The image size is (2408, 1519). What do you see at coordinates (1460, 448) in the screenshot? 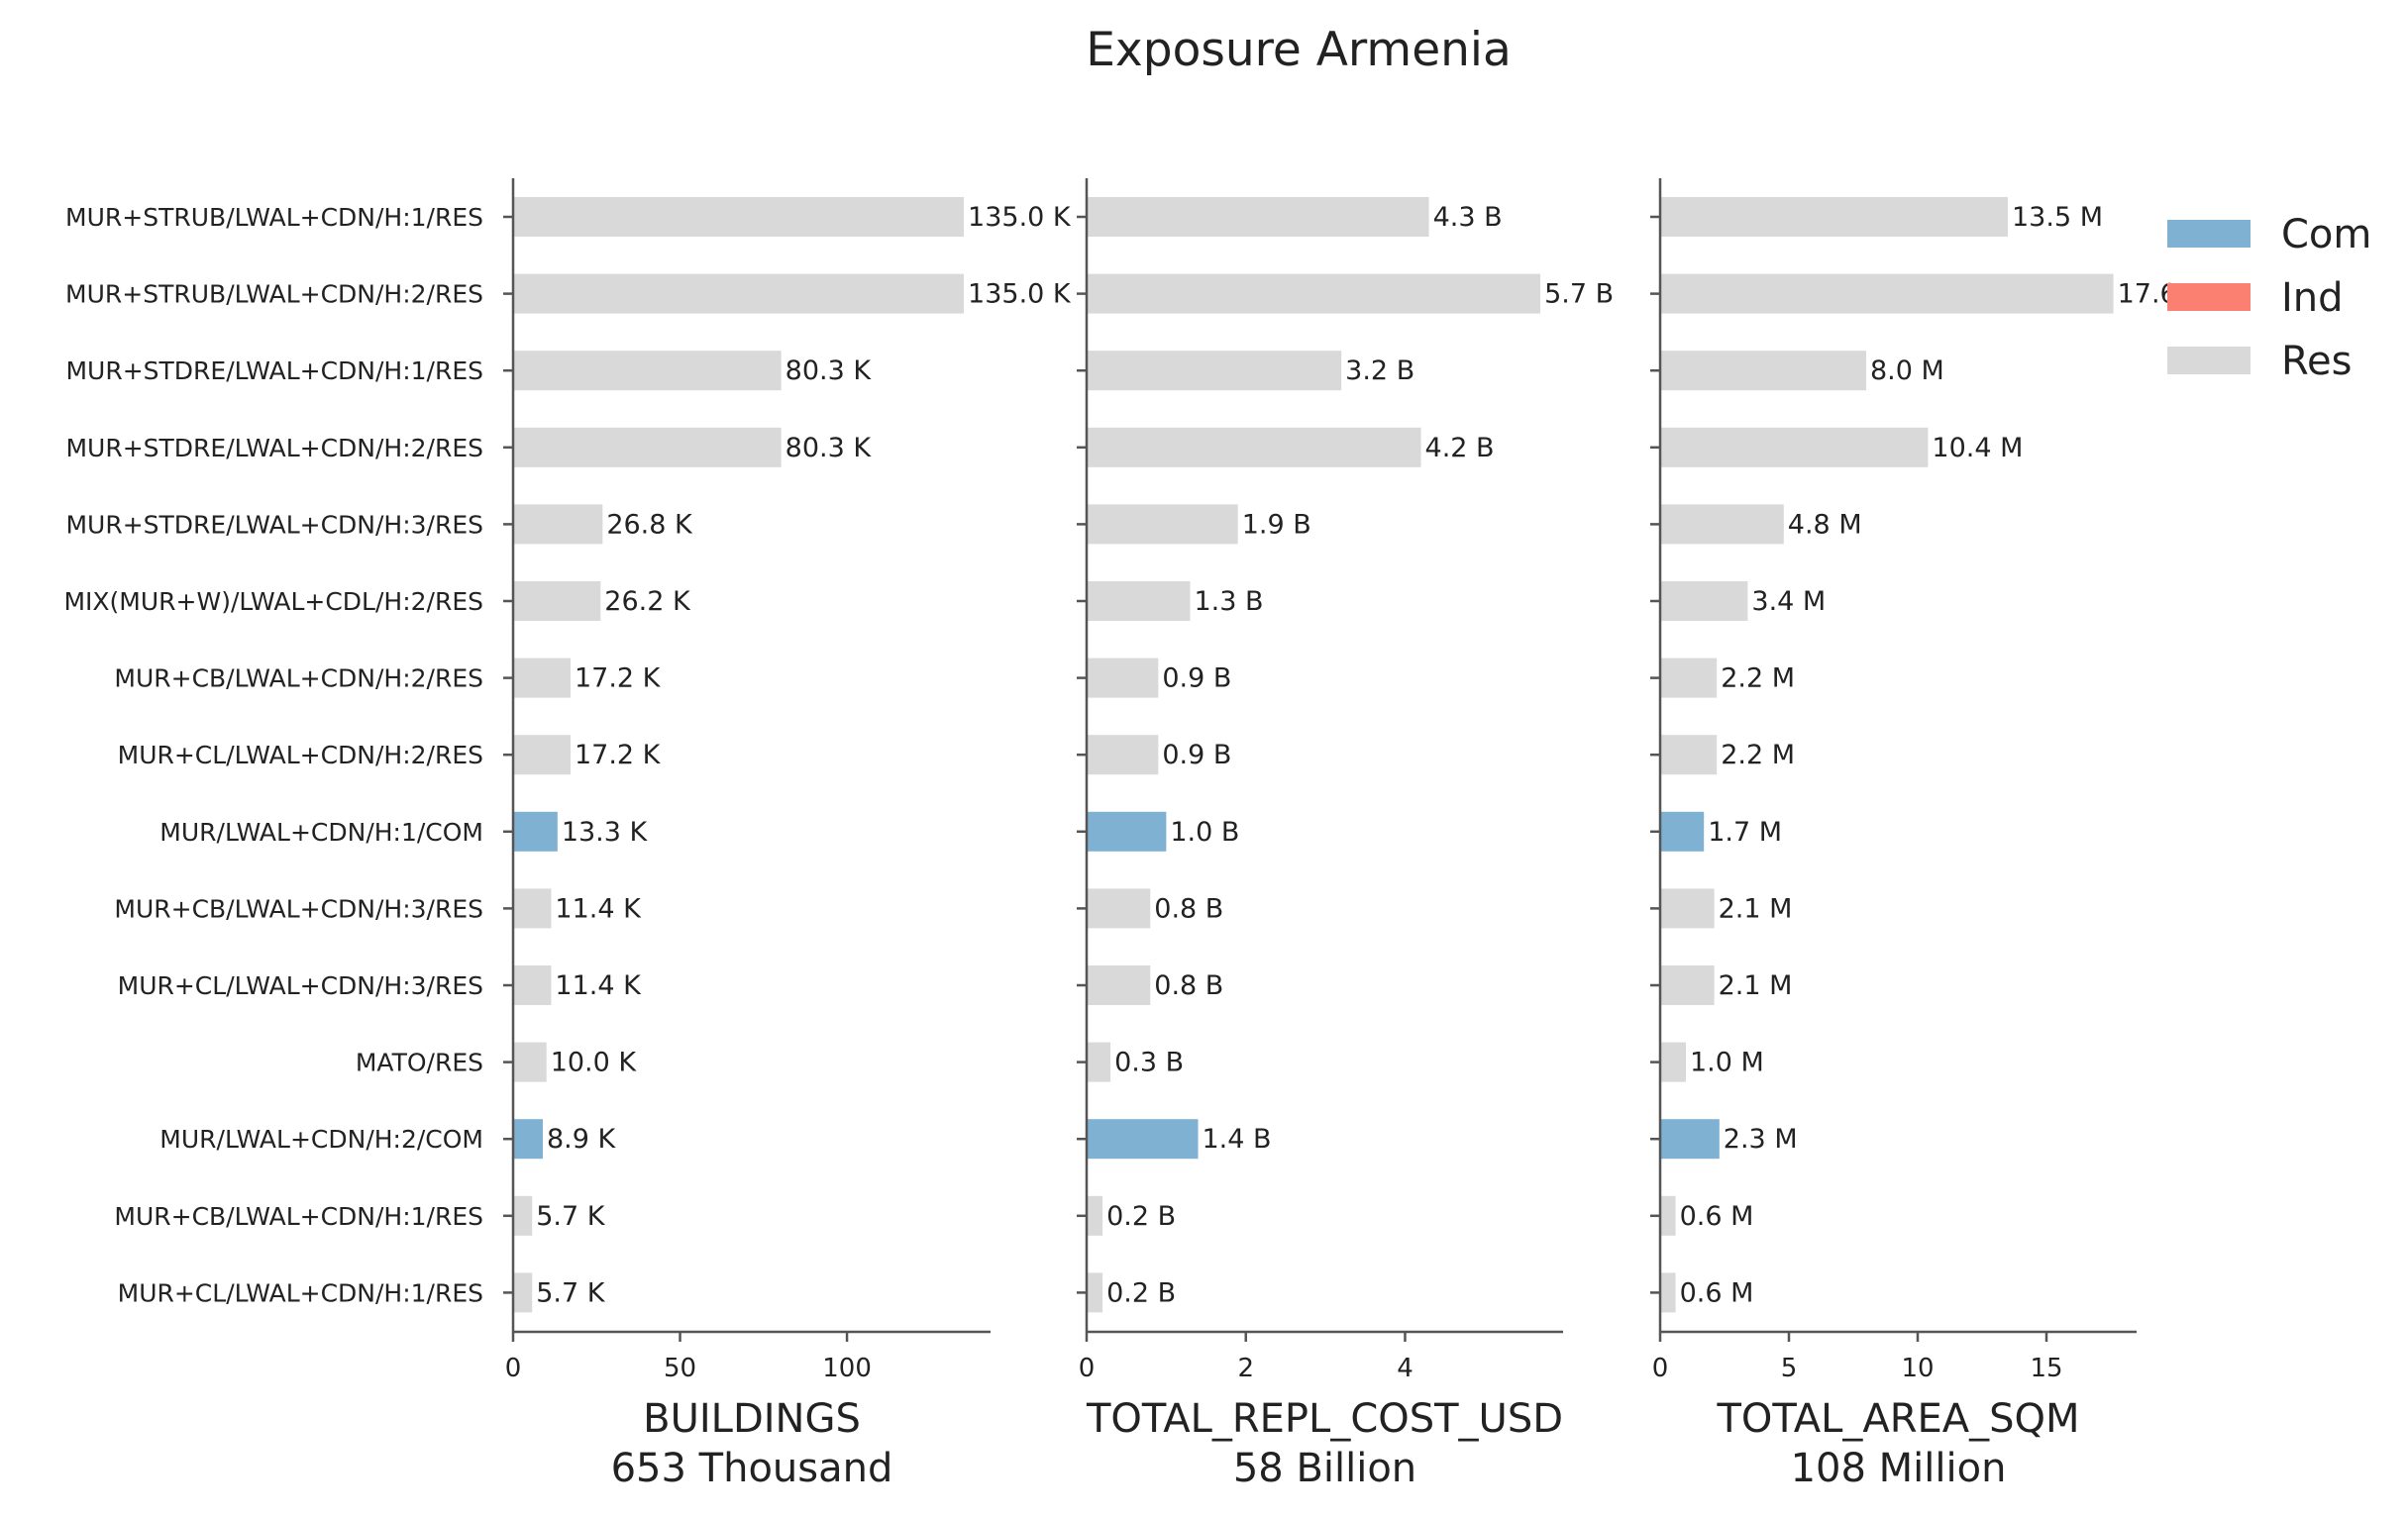
I see `data-label: 4.2 B` at bounding box center [1460, 448].